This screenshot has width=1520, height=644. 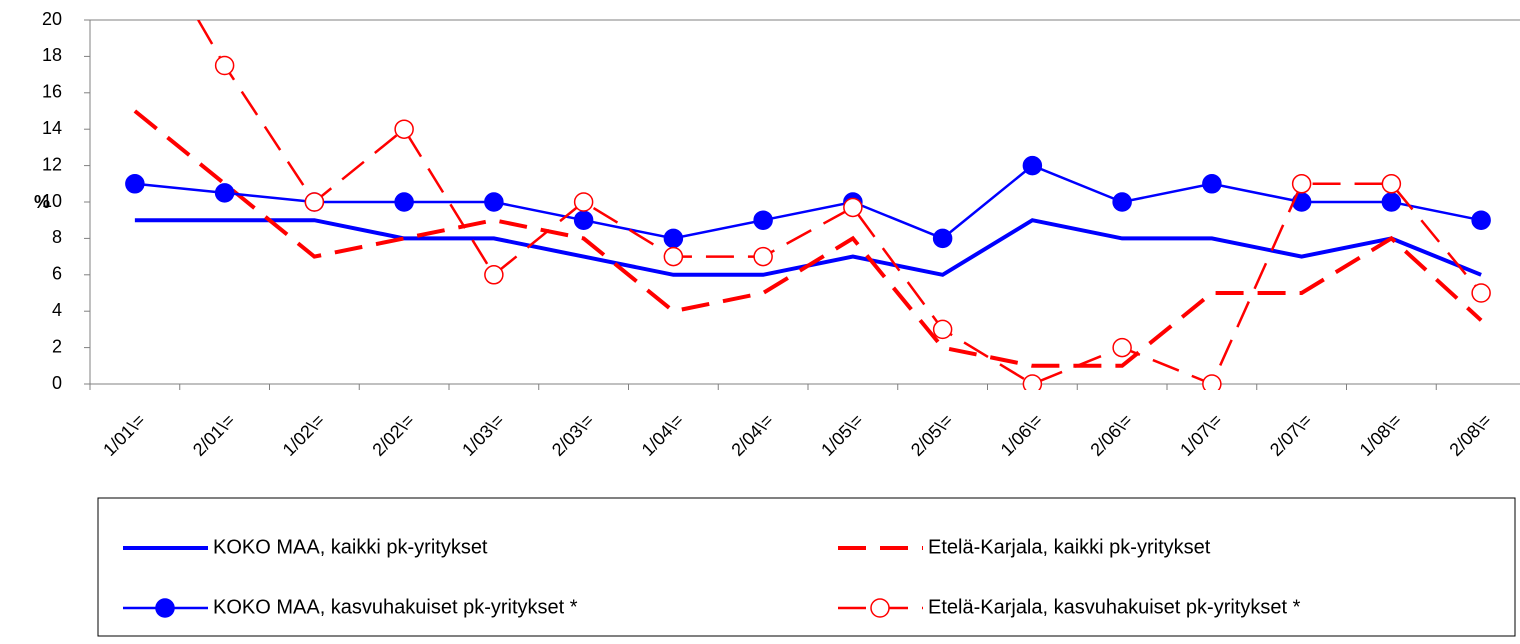 I want to click on y-tick-label: 12, so click(x=52, y=164).